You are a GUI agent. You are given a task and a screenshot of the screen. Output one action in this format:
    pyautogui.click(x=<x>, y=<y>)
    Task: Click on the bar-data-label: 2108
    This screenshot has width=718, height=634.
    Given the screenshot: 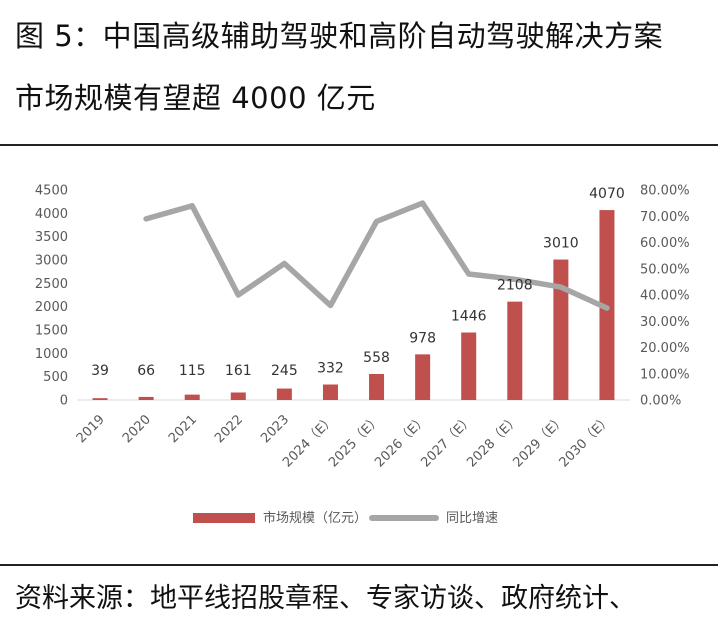 What is the action you would take?
    pyautogui.click(x=515, y=286)
    